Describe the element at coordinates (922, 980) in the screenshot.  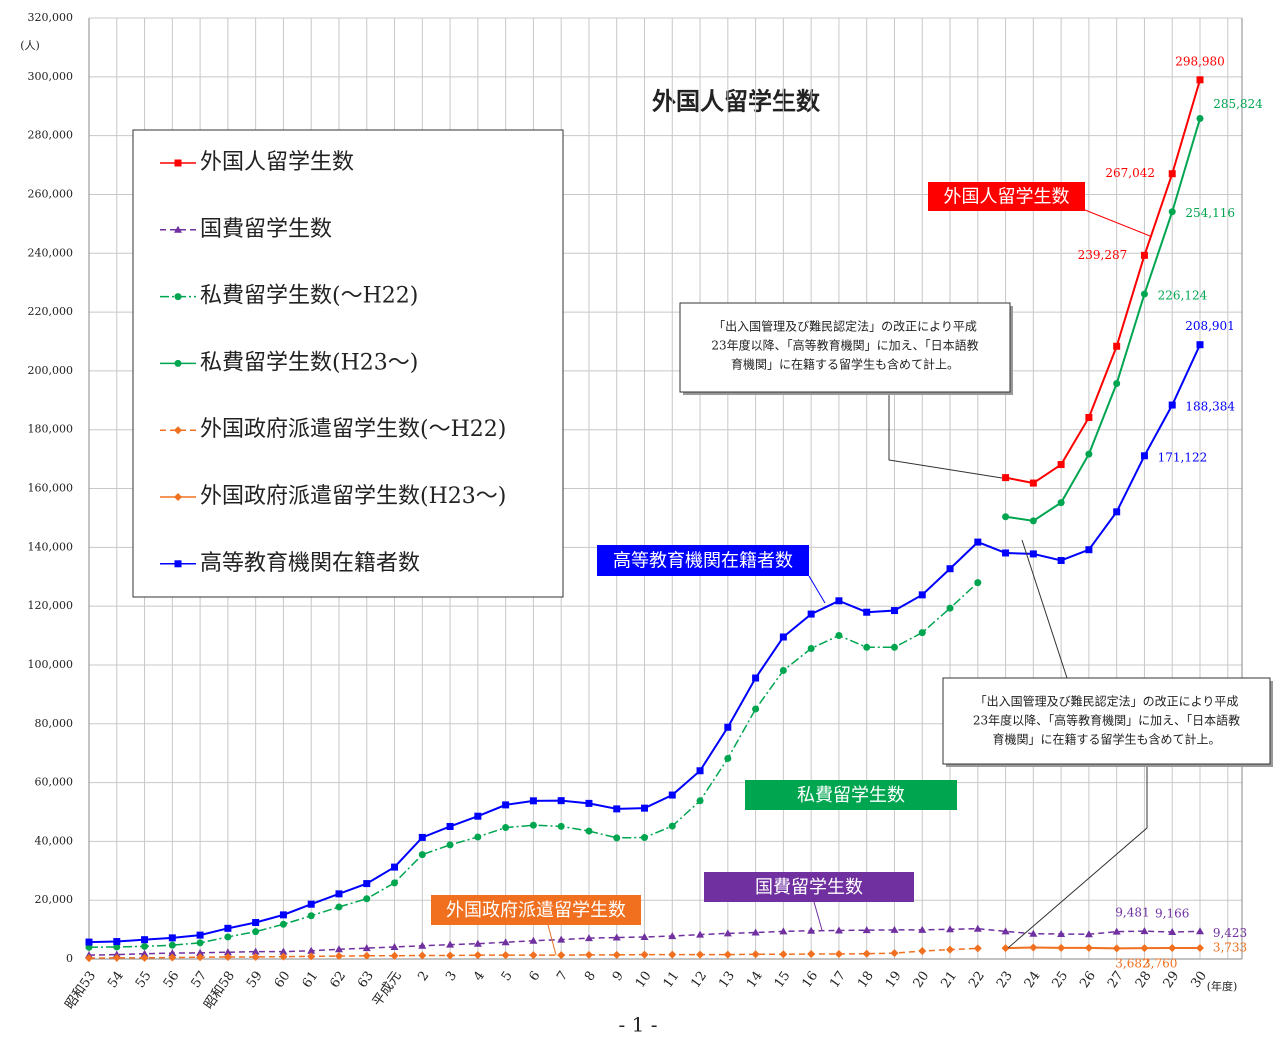
I see `x-tick-label: 20` at that location.